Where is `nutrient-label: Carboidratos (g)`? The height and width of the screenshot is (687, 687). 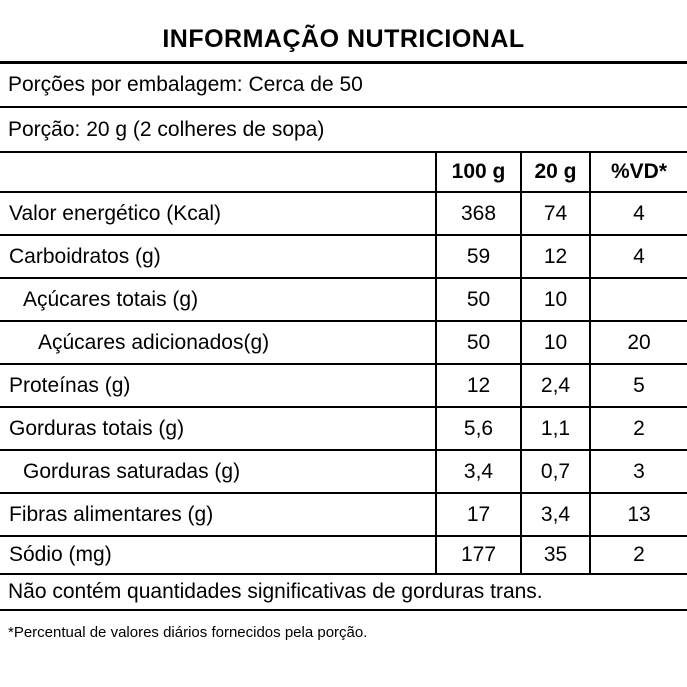 nutrient-label: Carboidratos (g) is located at coordinates (85, 256).